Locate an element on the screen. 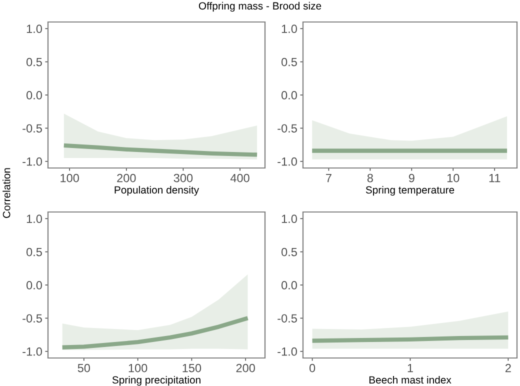 The image size is (520, 386). chart-title: Offpring mass - Brood size is located at coordinates (260, 7).